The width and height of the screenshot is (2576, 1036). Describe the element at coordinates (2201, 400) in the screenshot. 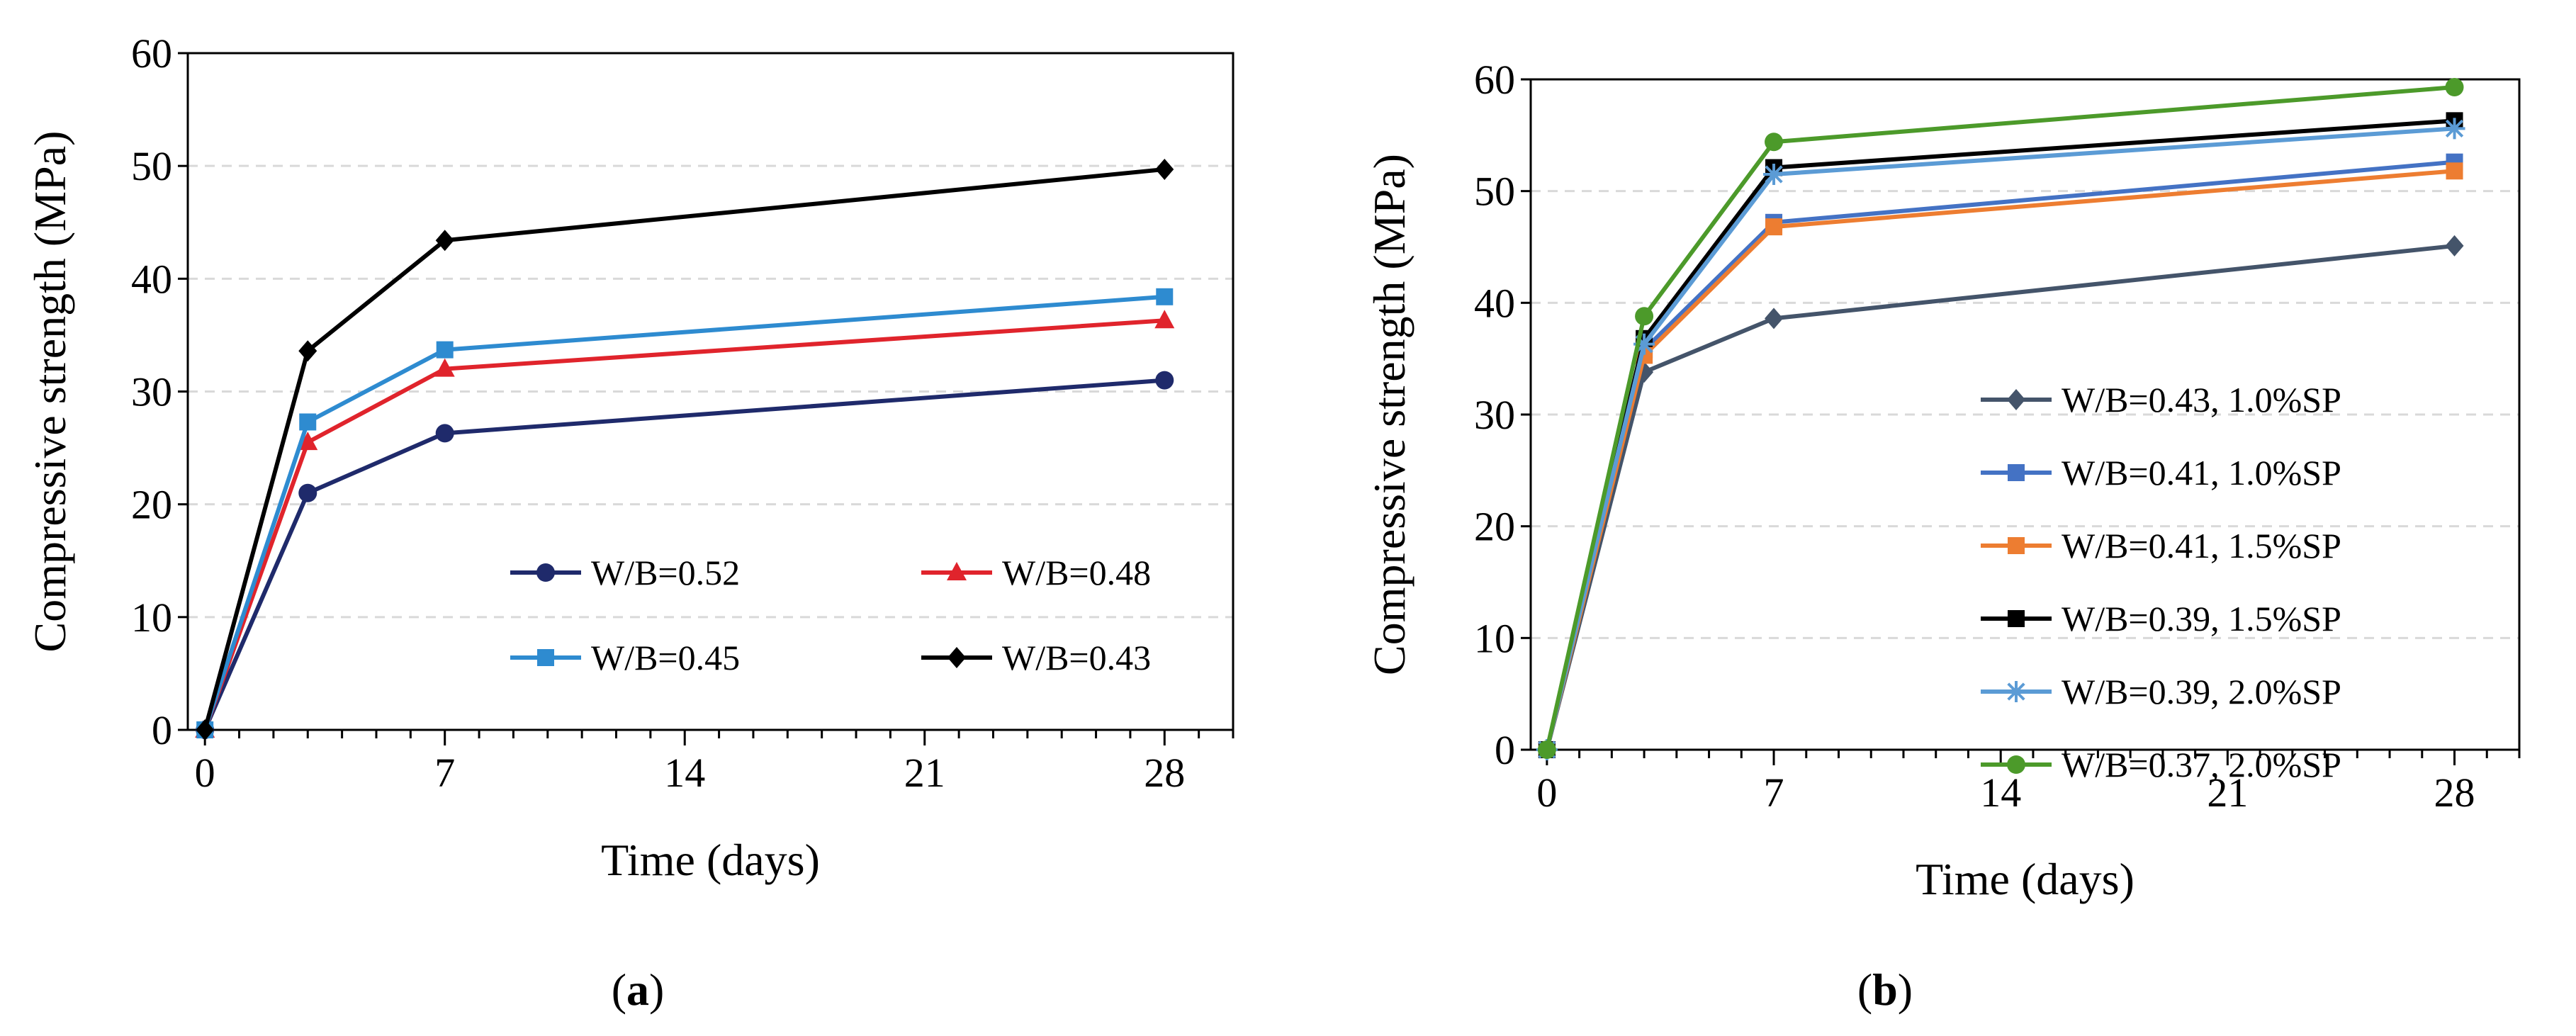

I see `legend-label: W/B=0.43, 1.0%SP` at that location.